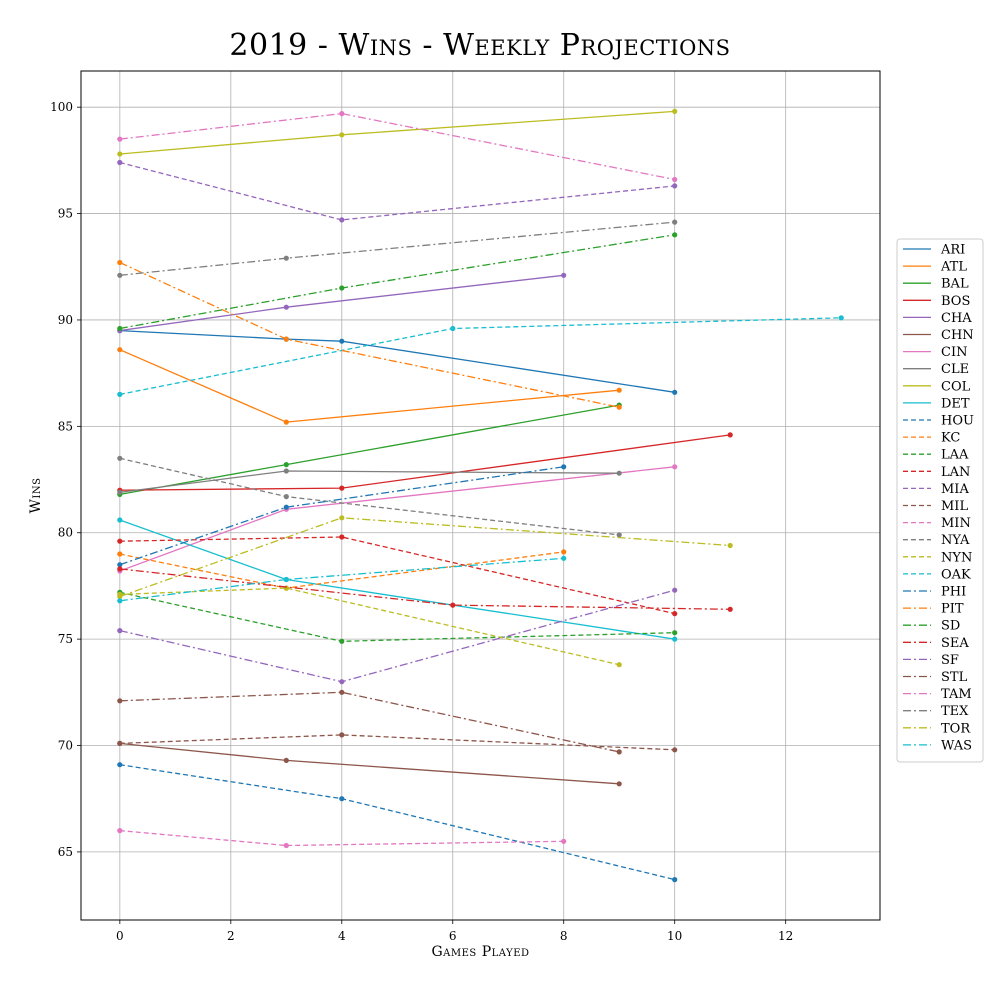 Image resolution: width=1000 pixels, height=1000 pixels. I want to click on legend-frame, so click(940, 500).